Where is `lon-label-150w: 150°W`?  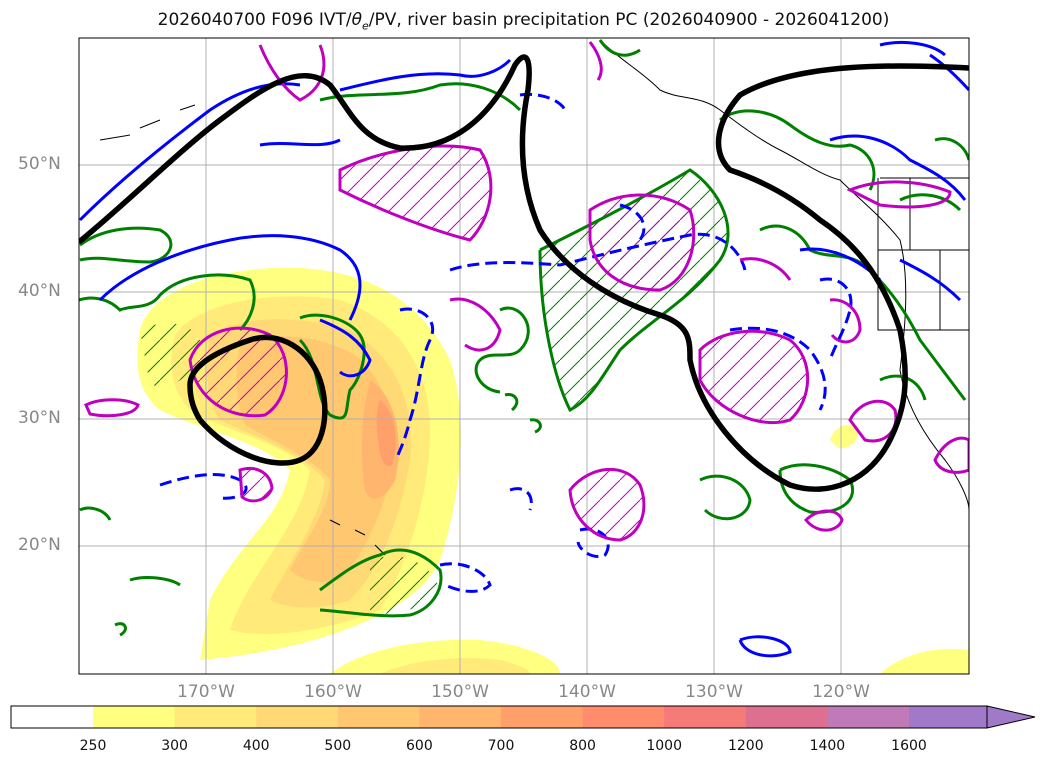 lon-label-150w: 150°W is located at coordinates (460, 692).